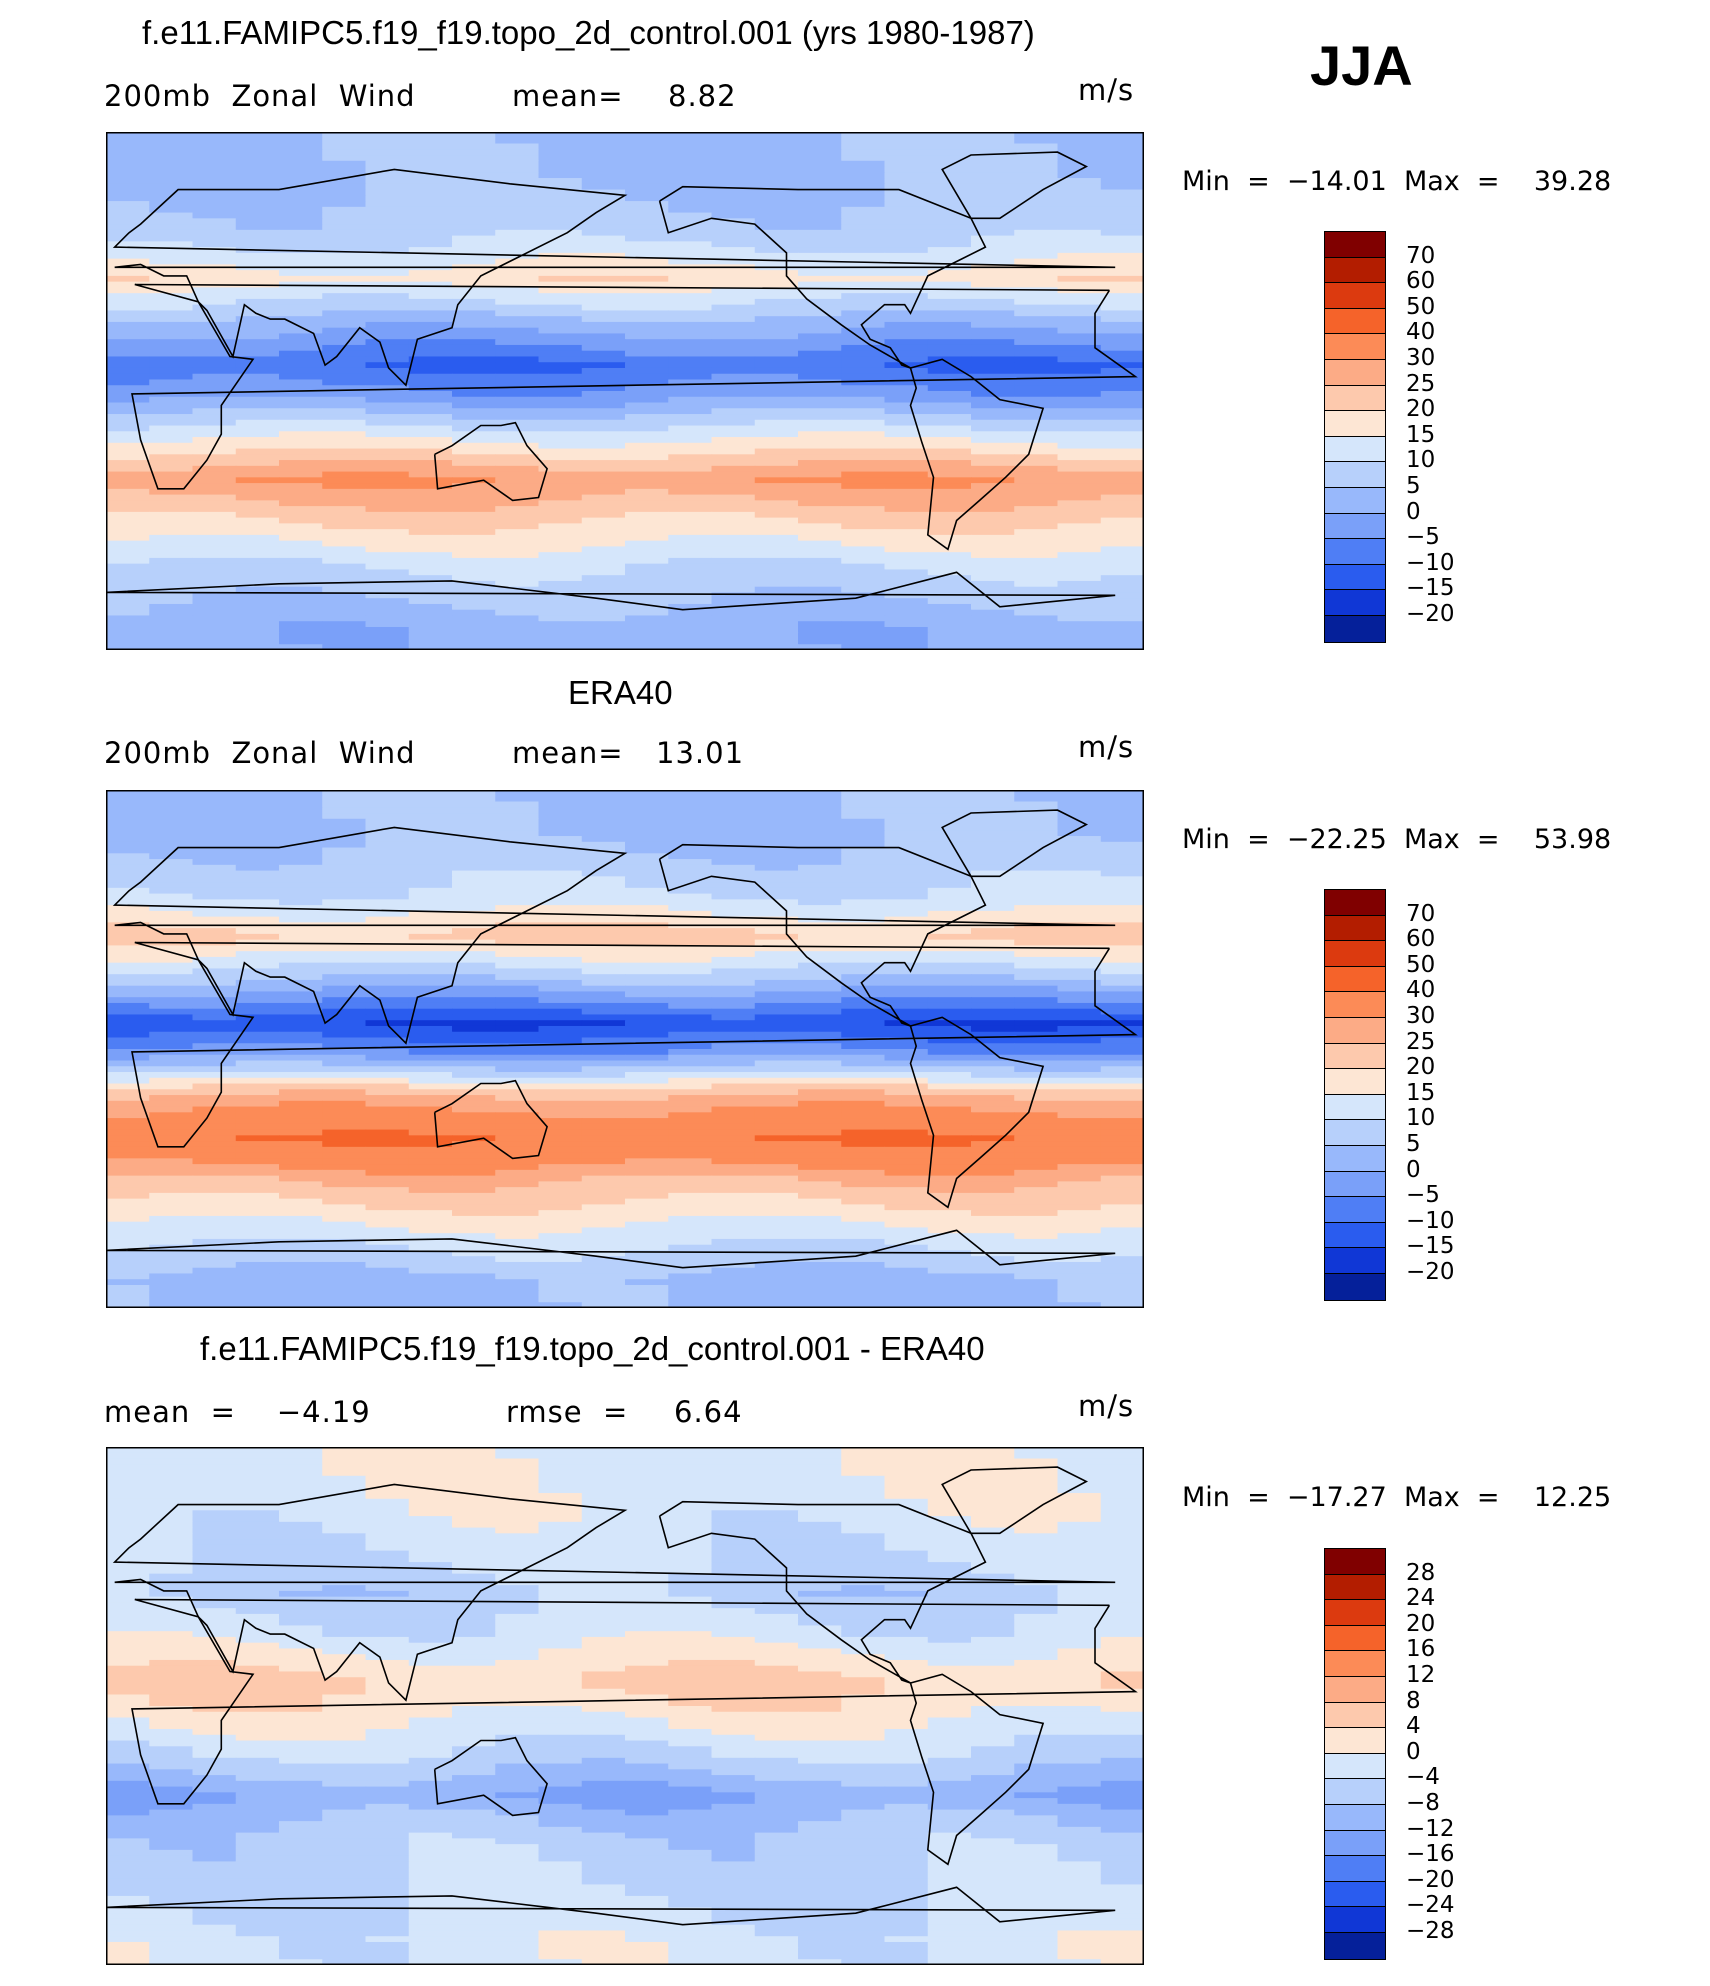 The width and height of the screenshot is (1710, 1986). Describe the element at coordinates (1106, 90) in the screenshot. I see `panel-1-units: m/s` at that location.